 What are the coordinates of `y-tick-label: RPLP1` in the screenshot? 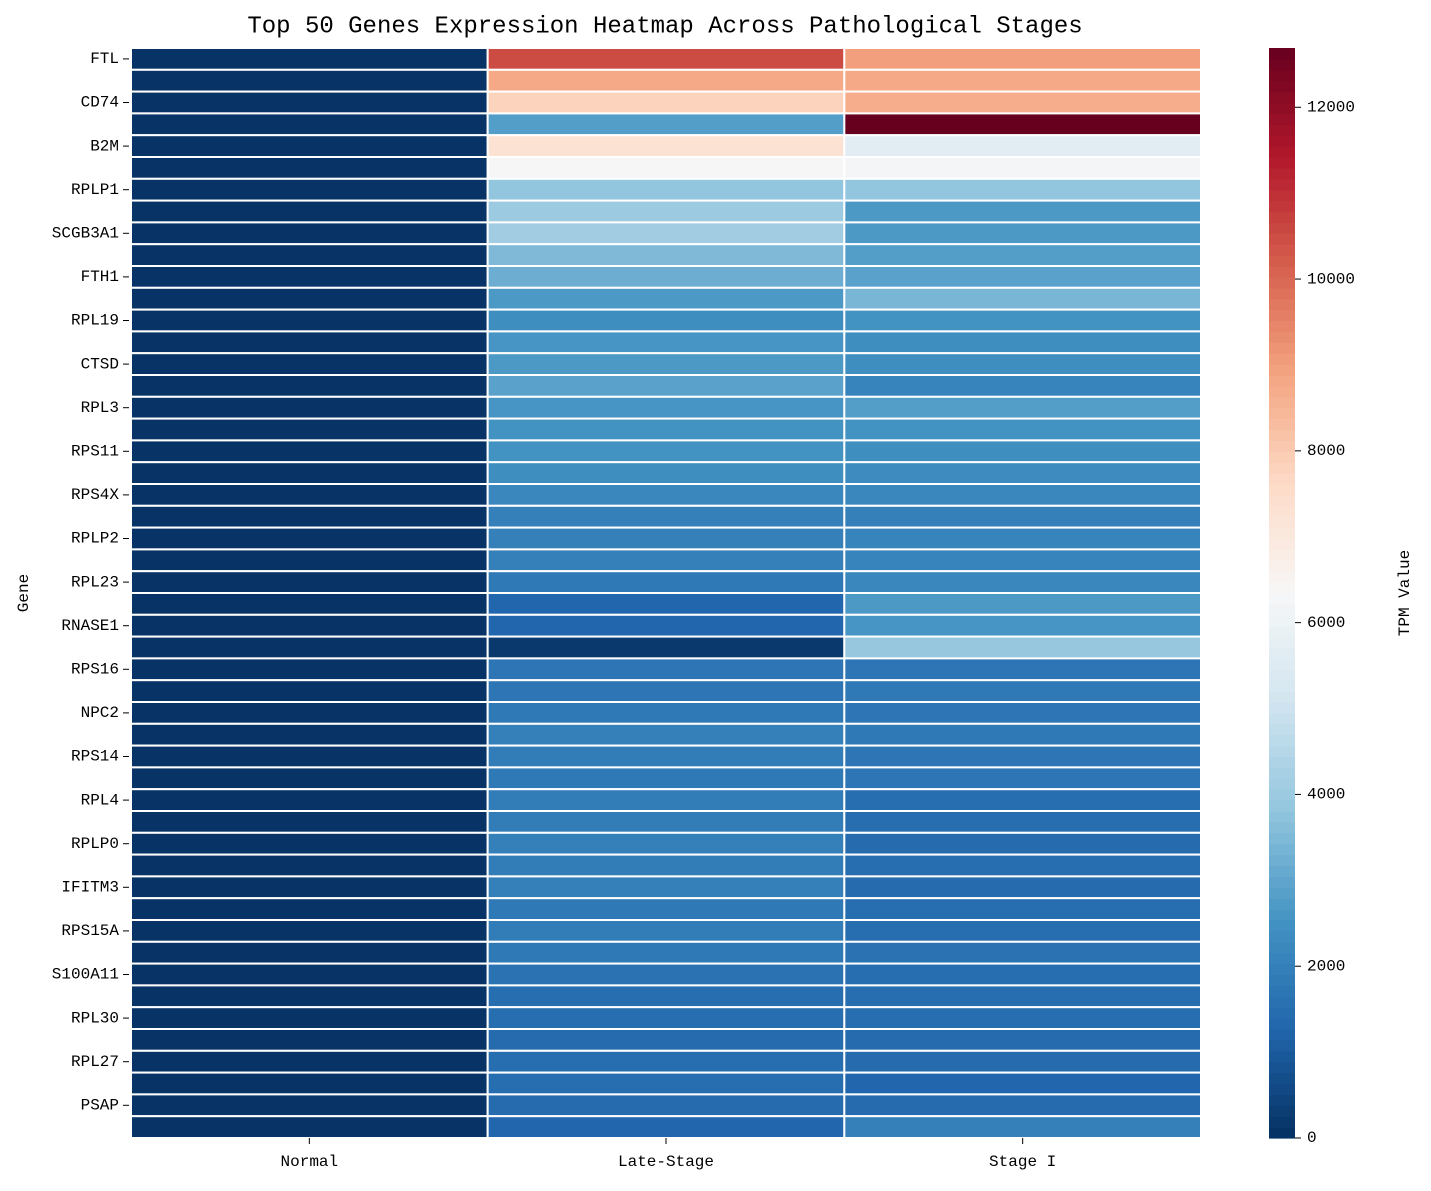 It's located at (95, 190).